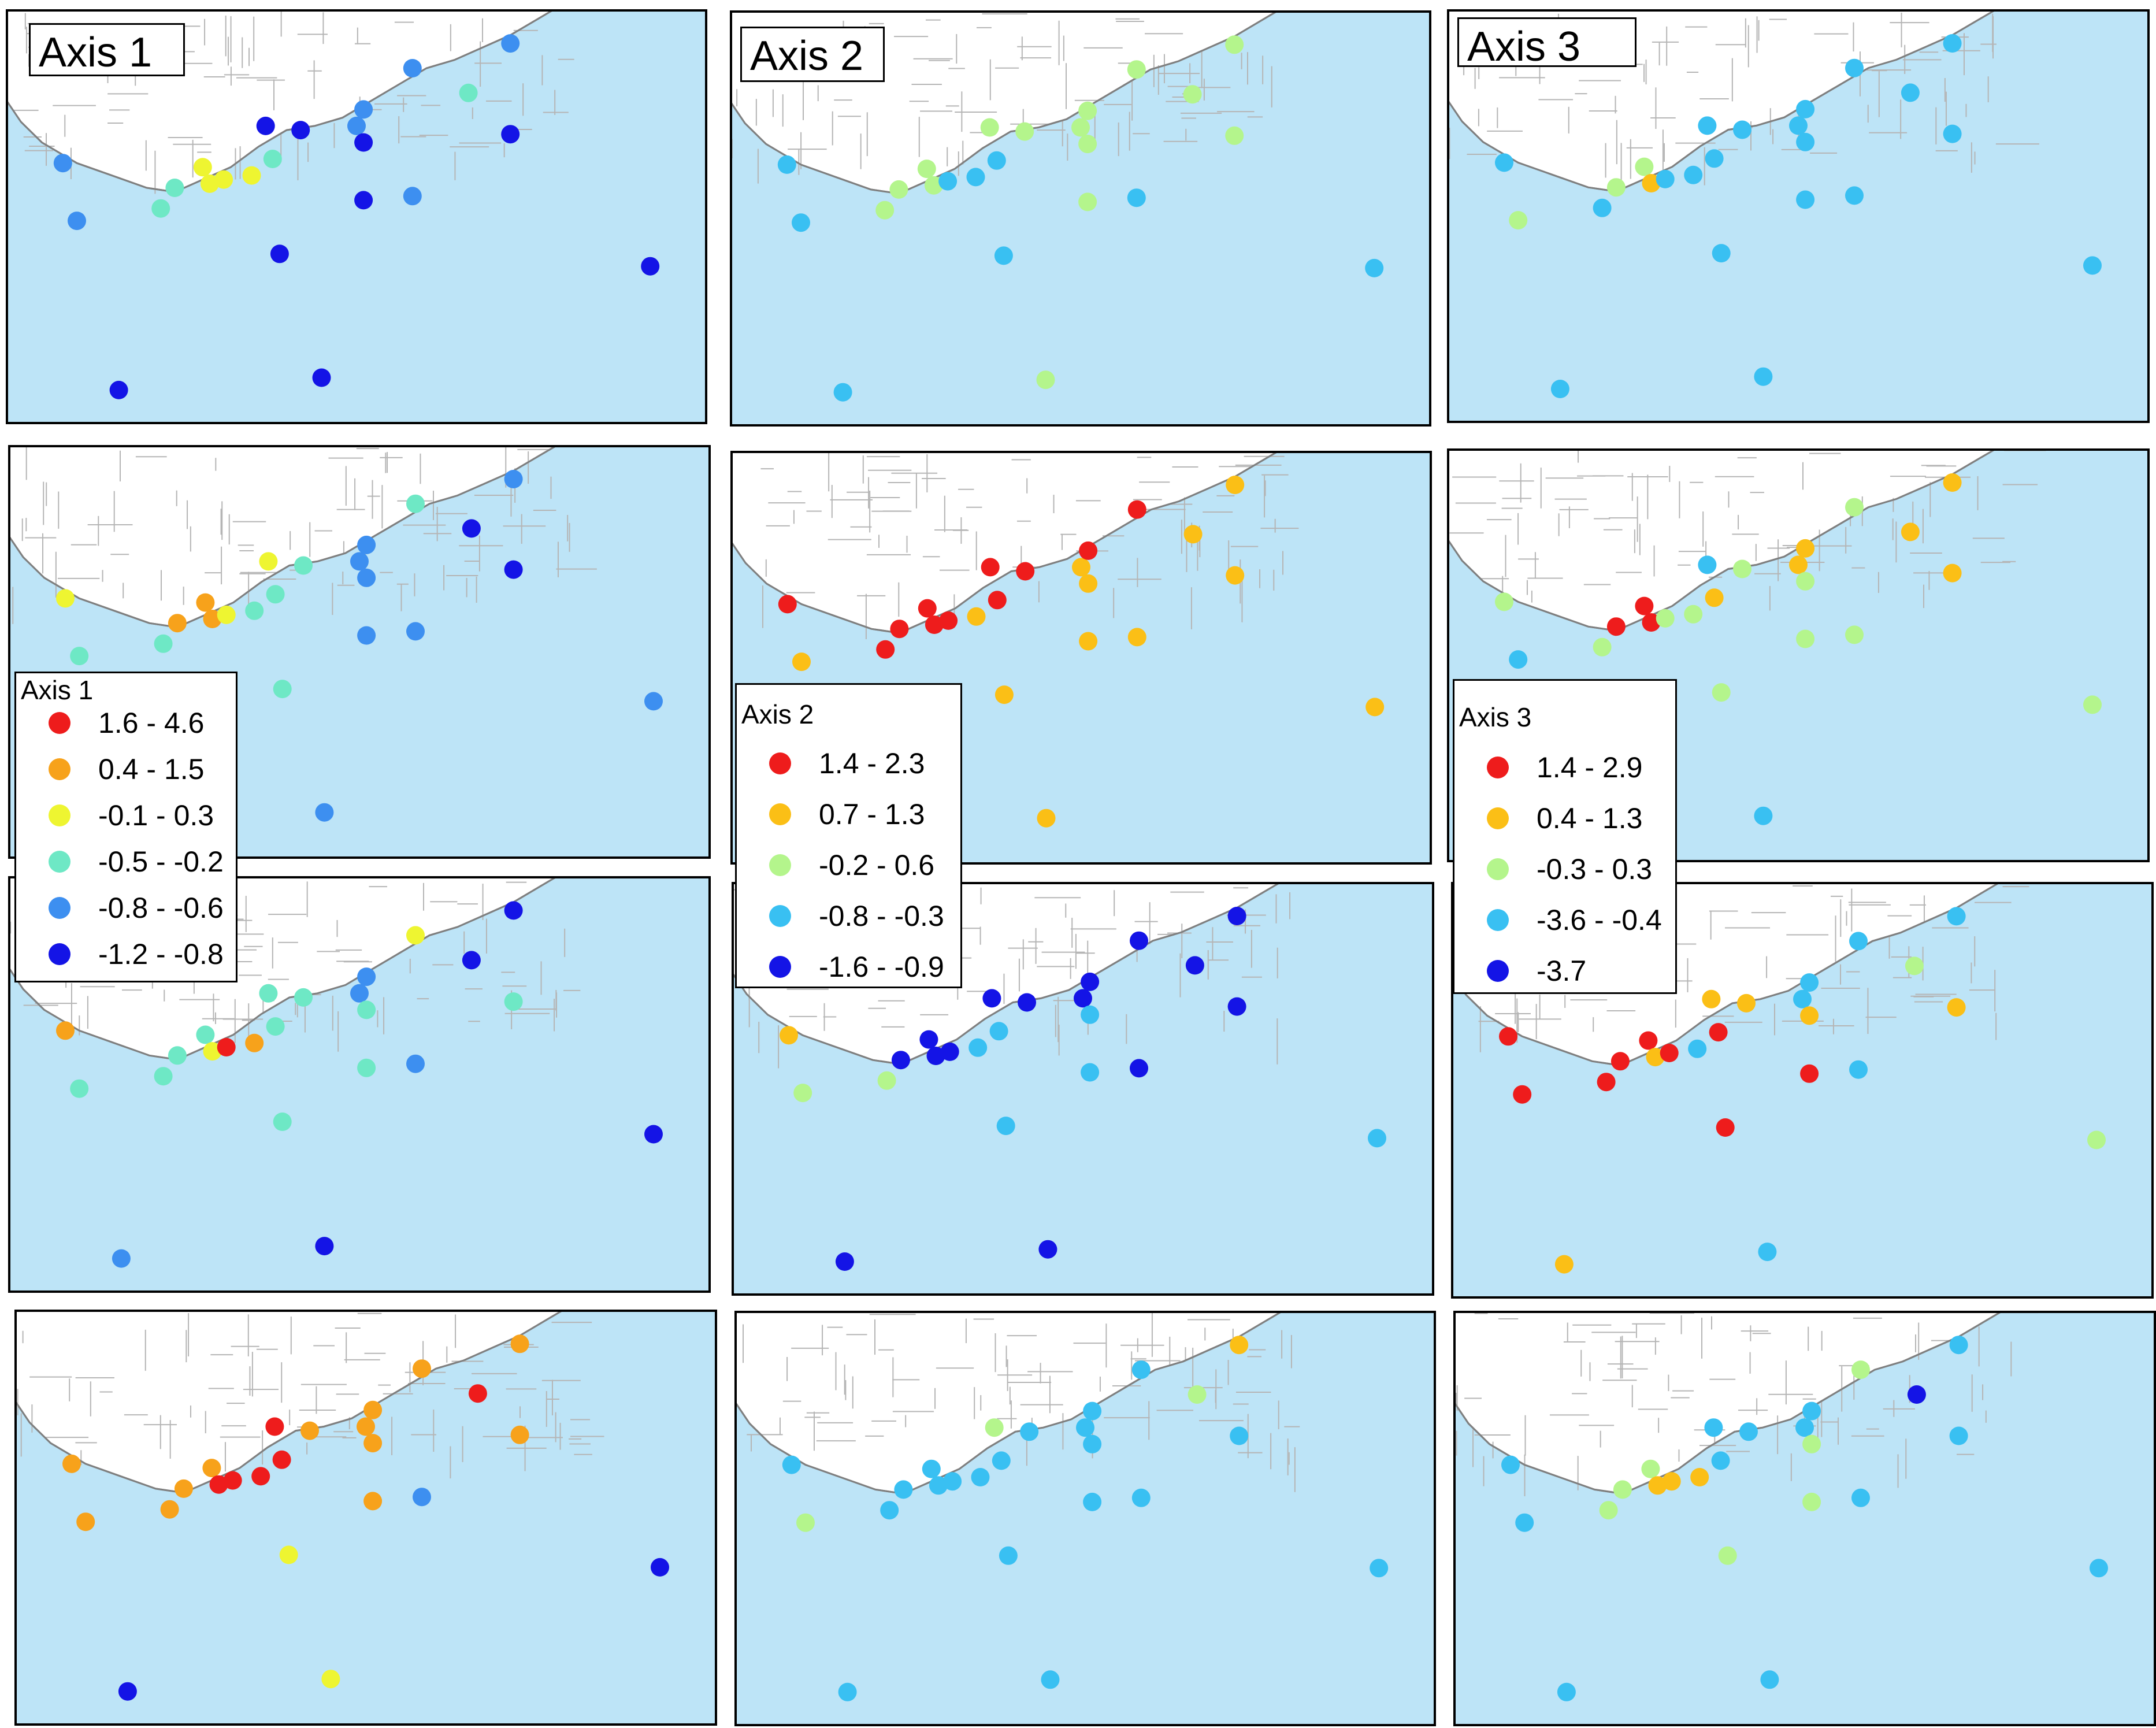  I want to click on legend-axis3-label-4: -3.6 - -0.4, so click(1599, 920).